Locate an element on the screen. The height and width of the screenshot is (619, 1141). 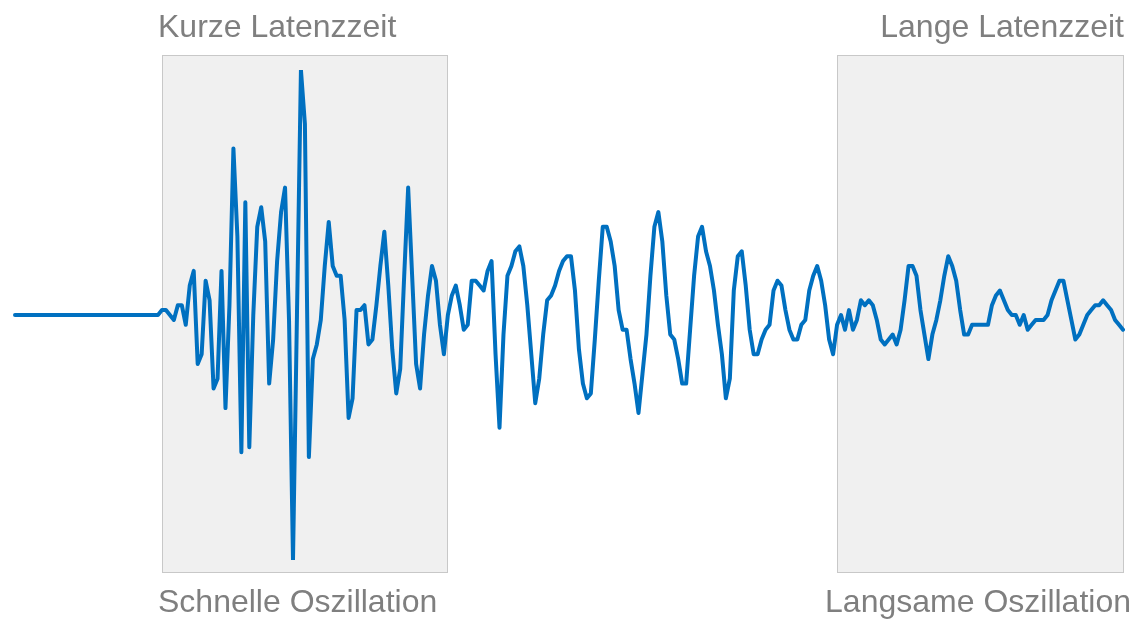
text: Schnelle Oszillation is located at coordinates (298, 600).